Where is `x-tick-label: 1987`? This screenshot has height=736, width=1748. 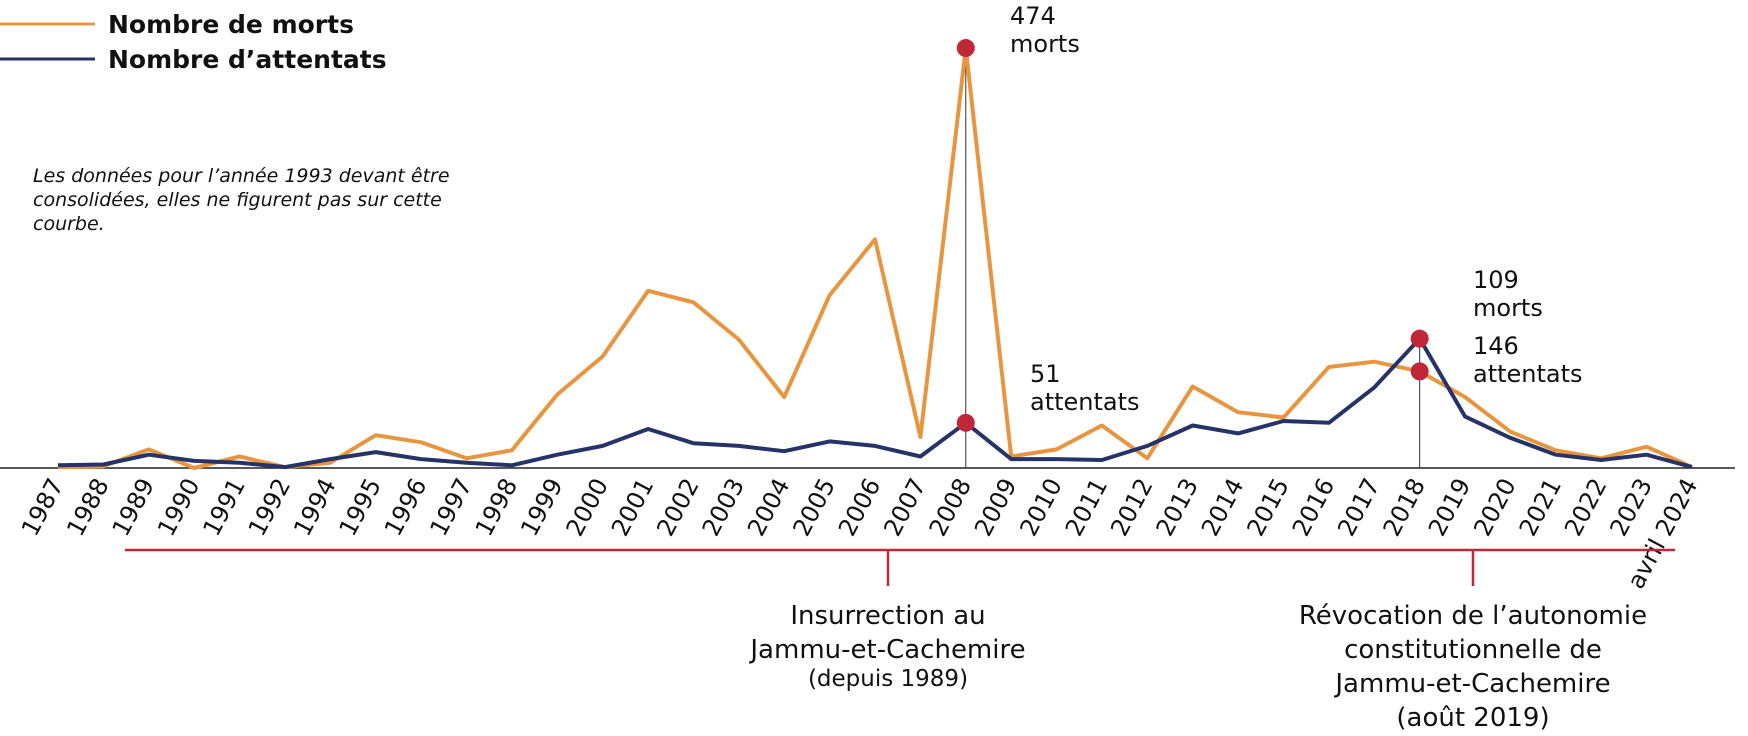
x-tick-label: 1987 is located at coordinates (42, 507).